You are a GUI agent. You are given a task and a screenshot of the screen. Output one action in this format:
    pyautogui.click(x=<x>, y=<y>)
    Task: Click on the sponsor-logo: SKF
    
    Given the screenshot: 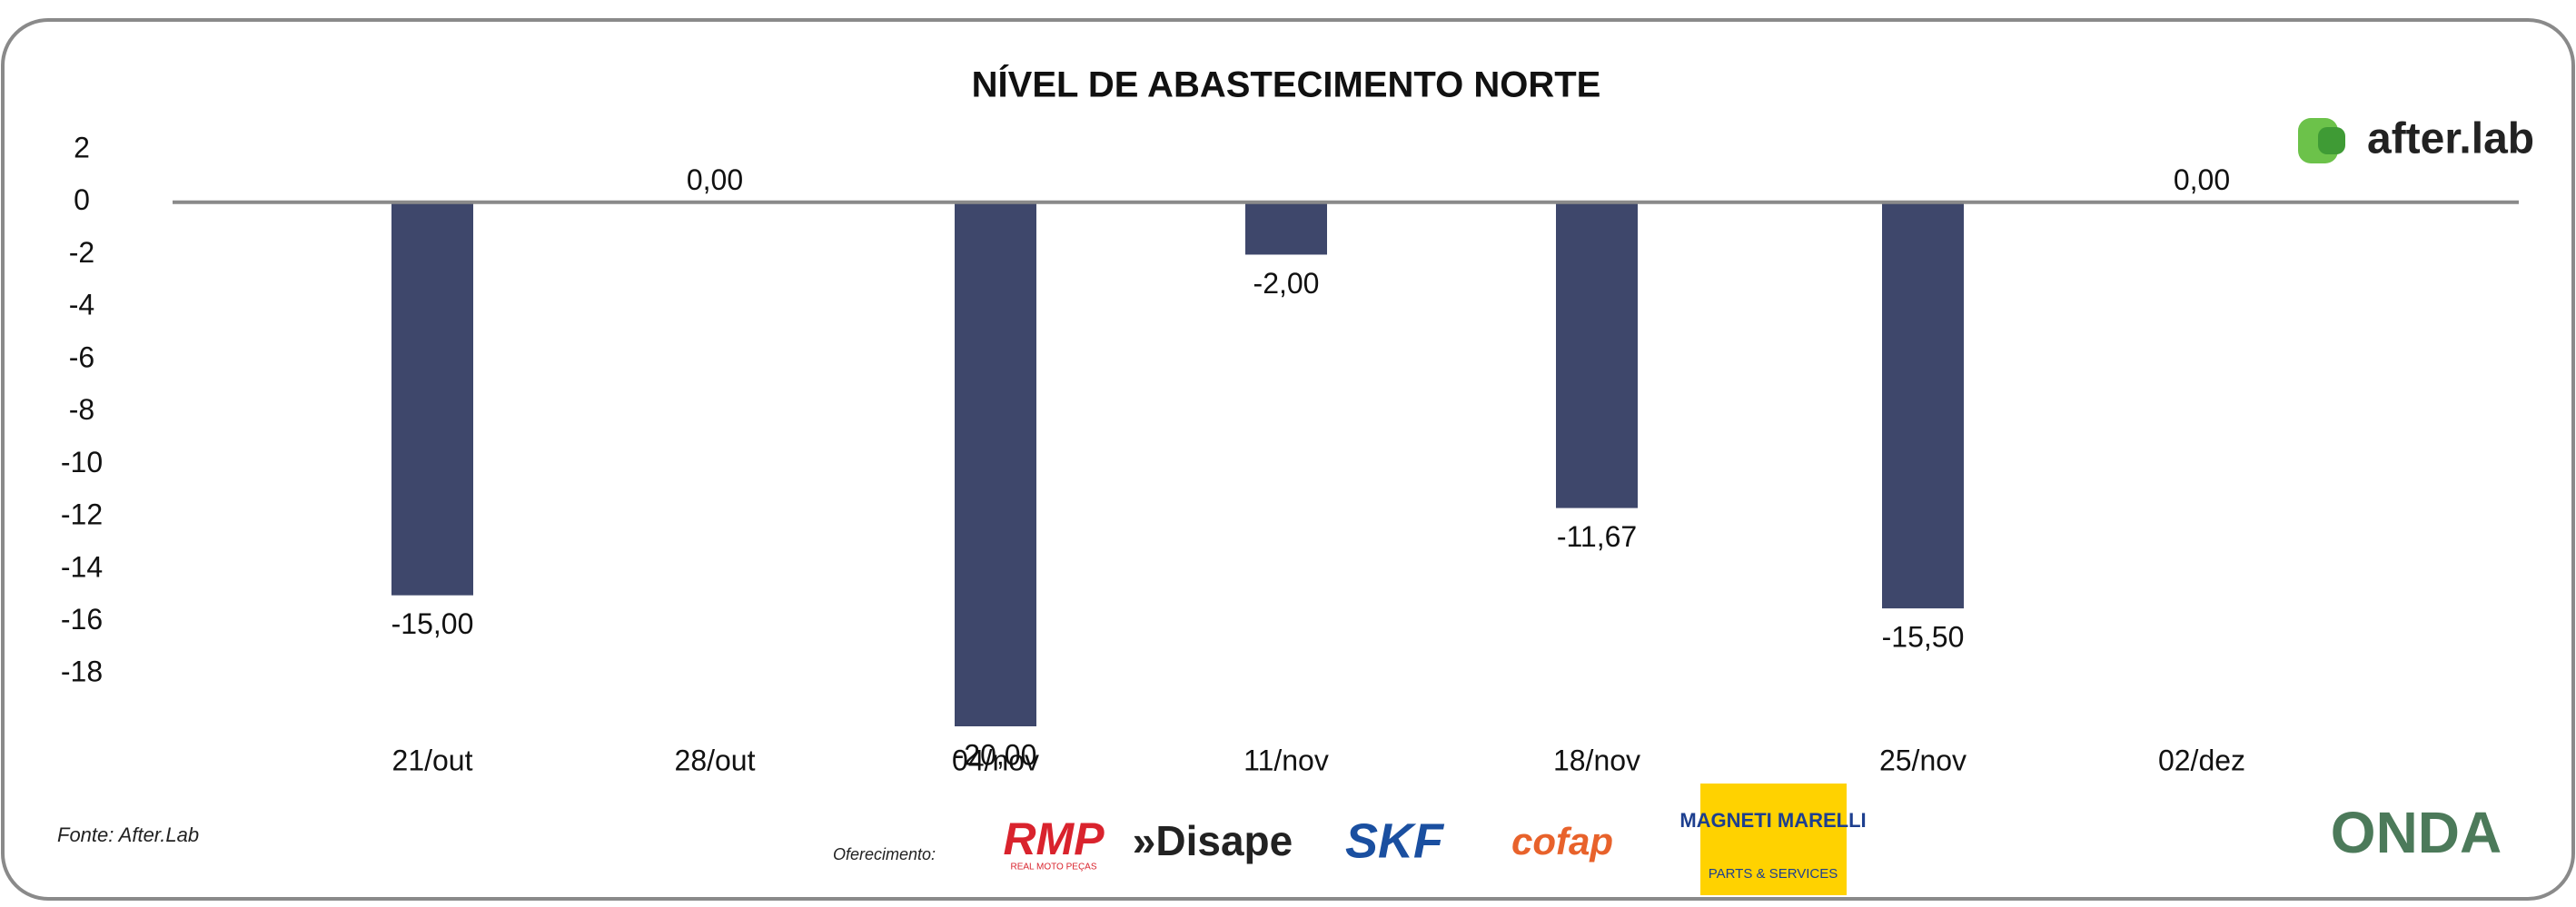 What is the action you would take?
    pyautogui.click(x=1395, y=840)
    